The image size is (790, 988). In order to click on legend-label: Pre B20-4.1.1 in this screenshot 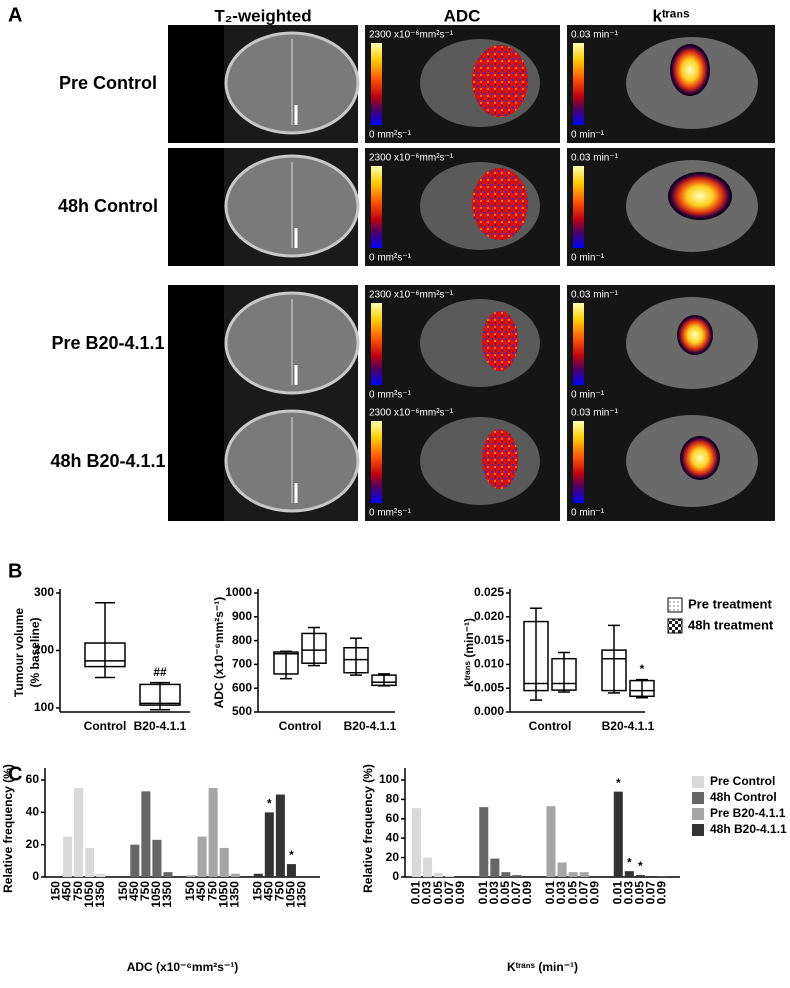, I will do `click(748, 813)`.